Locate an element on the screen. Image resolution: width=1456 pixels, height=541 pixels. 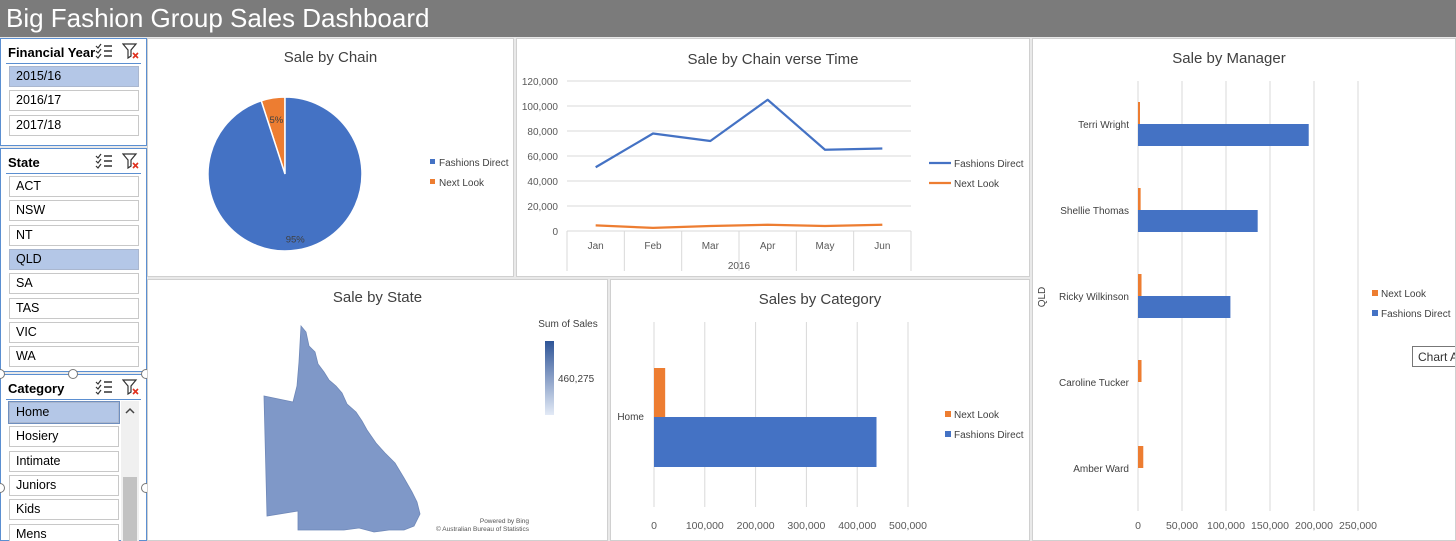
slicer-item-mens: Mens is located at coordinates (64, 532).